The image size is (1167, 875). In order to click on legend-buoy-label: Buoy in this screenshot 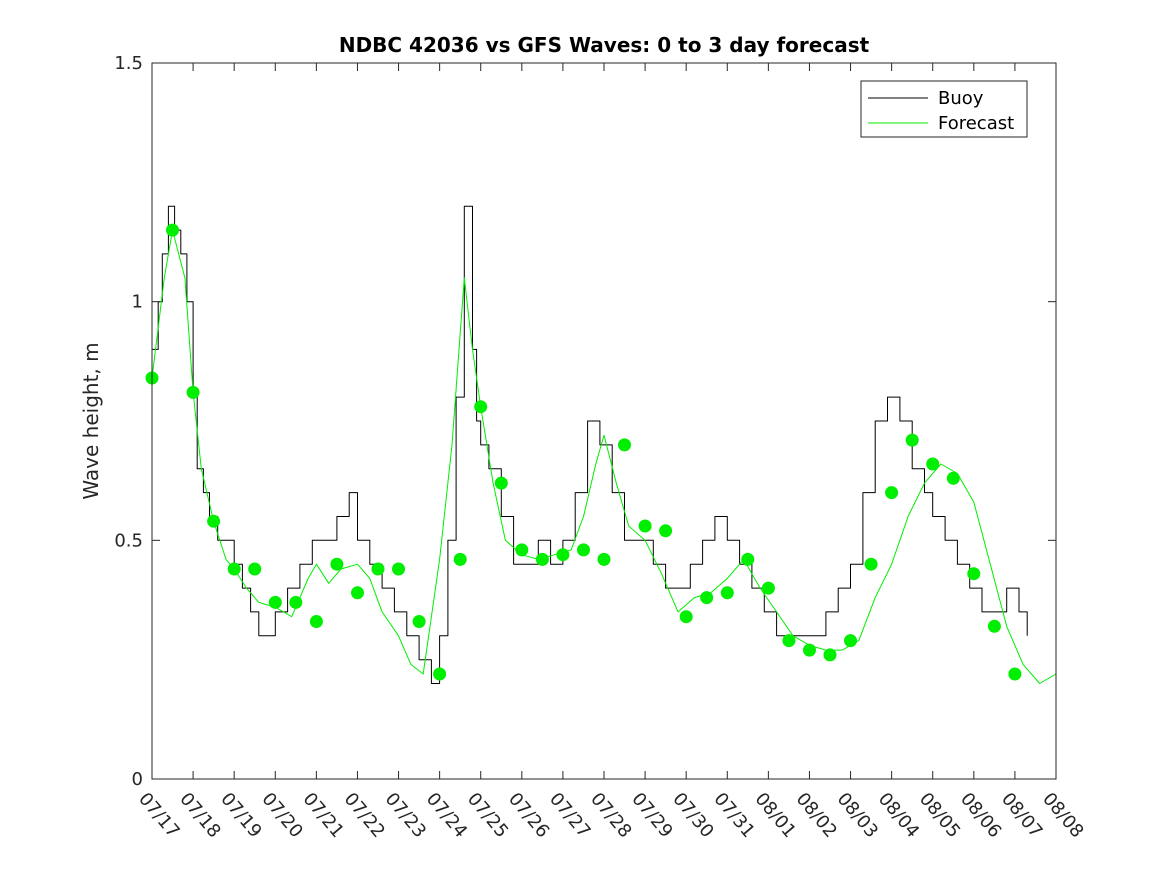, I will do `click(961, 98)`.